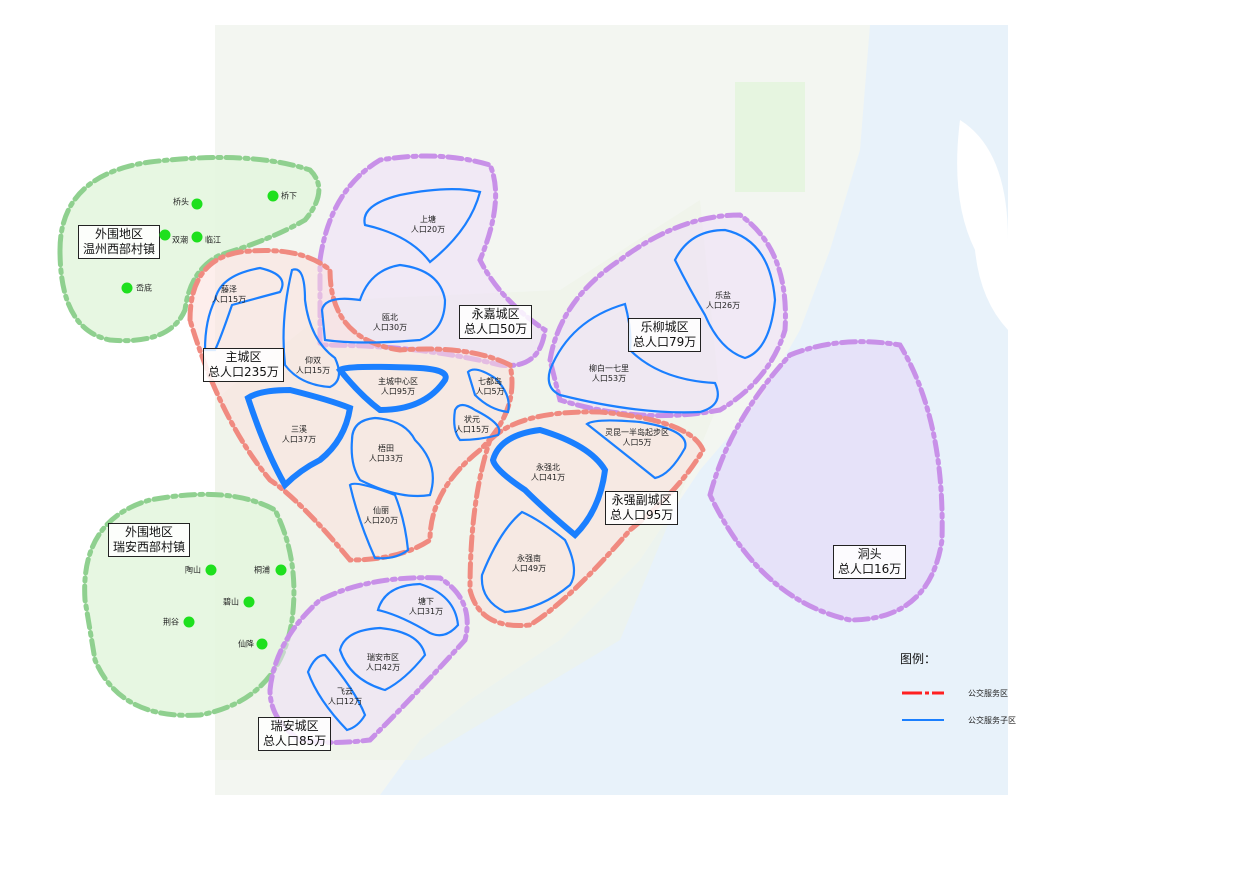  I want to click on subzone-feiyun, so click(336, 692).